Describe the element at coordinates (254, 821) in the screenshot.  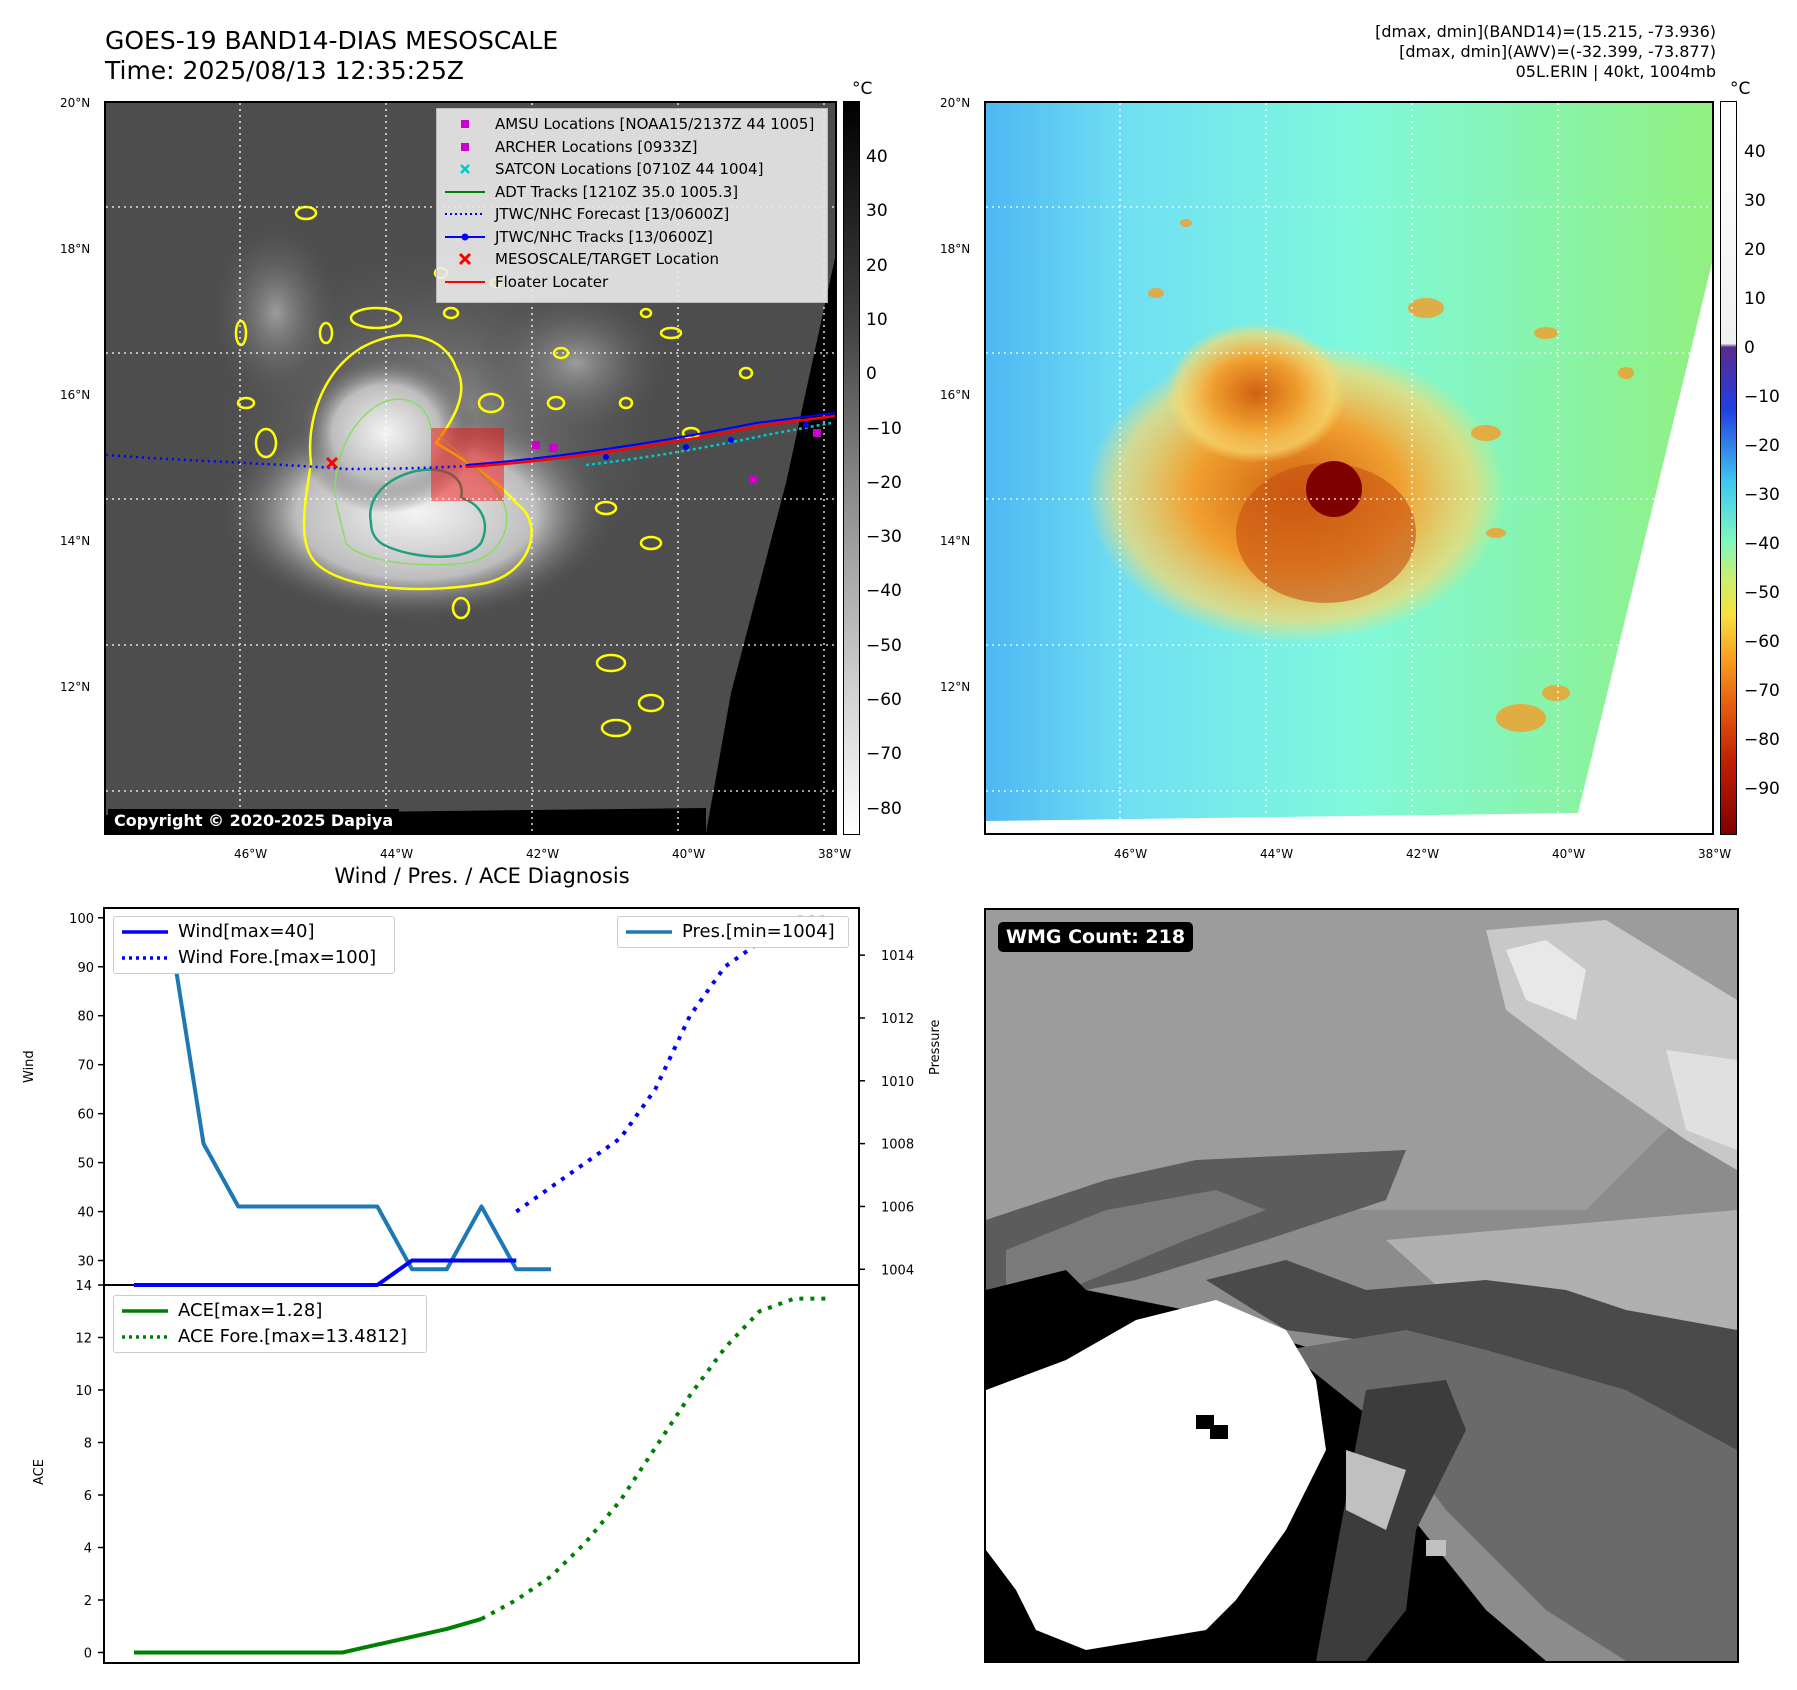
I see `copyright-badge: Copyright © 2020-2025 Dapiya` at that location.